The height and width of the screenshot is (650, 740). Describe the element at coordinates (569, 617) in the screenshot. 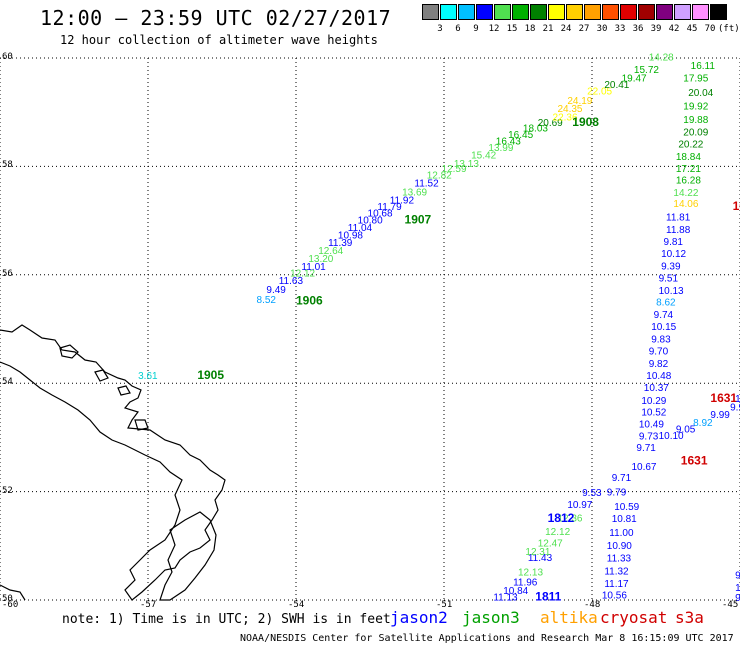

I see `legend-altika: altika` at that location.